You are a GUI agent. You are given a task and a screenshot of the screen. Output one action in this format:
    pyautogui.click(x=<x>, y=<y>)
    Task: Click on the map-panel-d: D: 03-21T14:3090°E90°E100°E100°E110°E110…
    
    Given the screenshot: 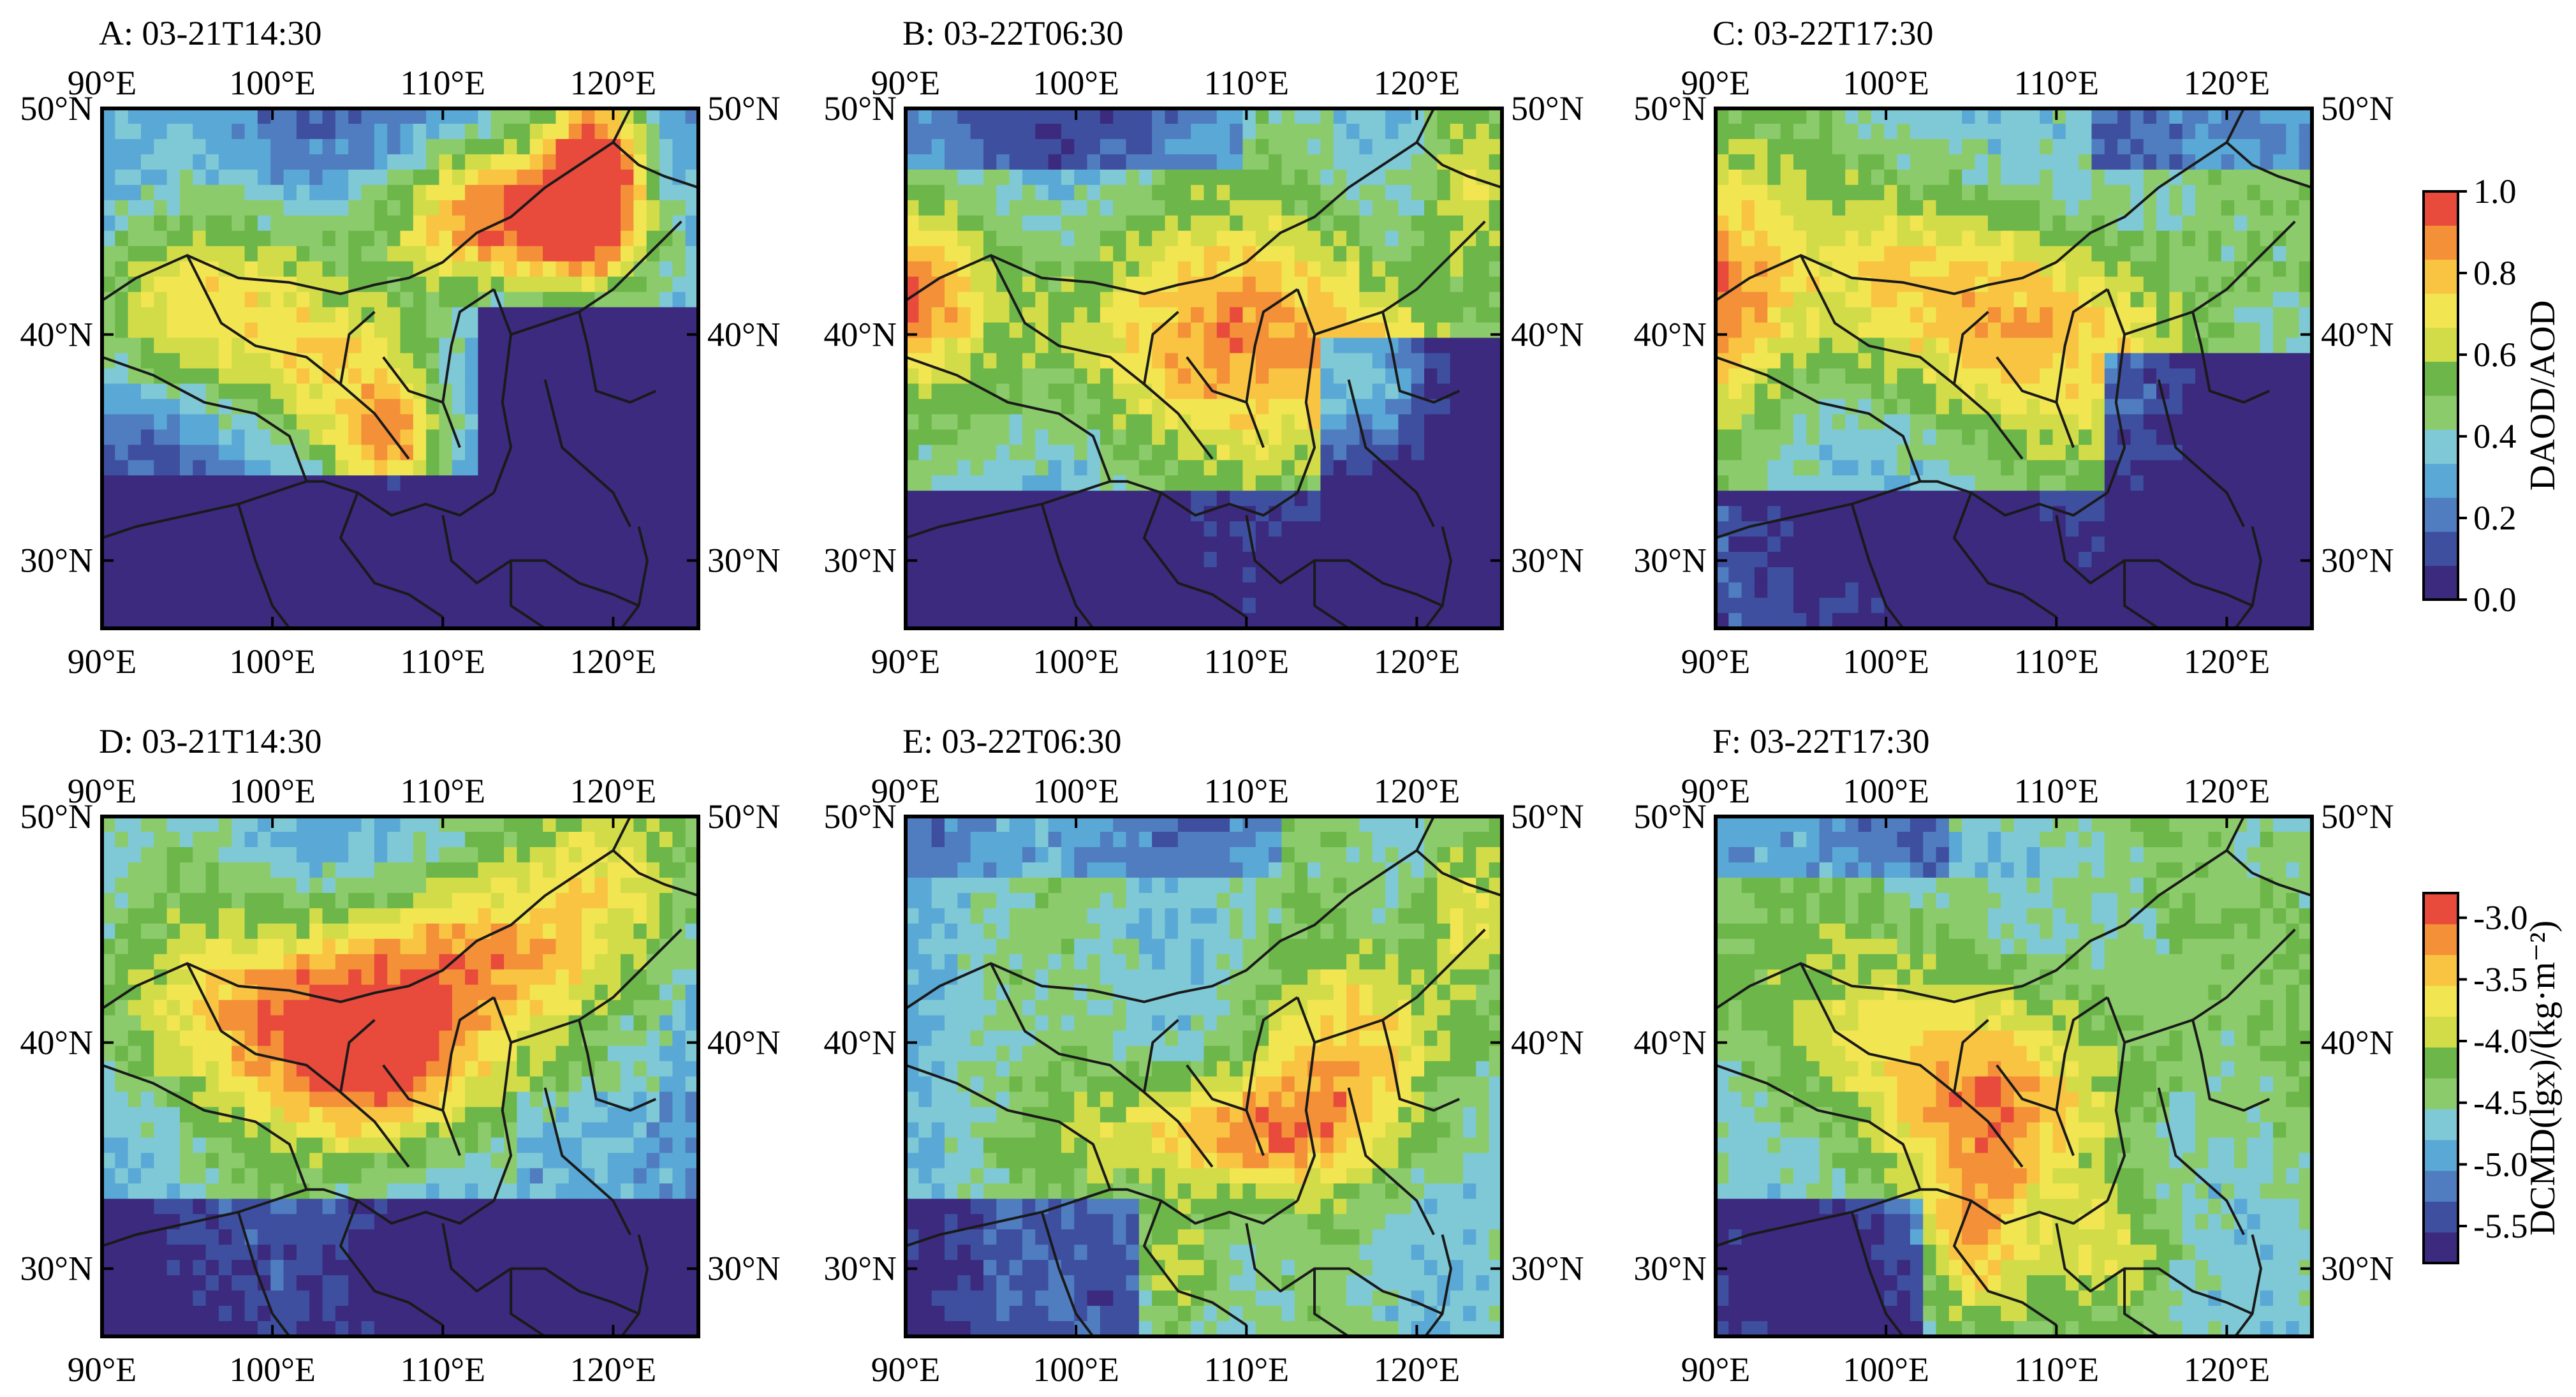 What is the action you would take?
    pyautogui.click(x=400, y=1056)
    